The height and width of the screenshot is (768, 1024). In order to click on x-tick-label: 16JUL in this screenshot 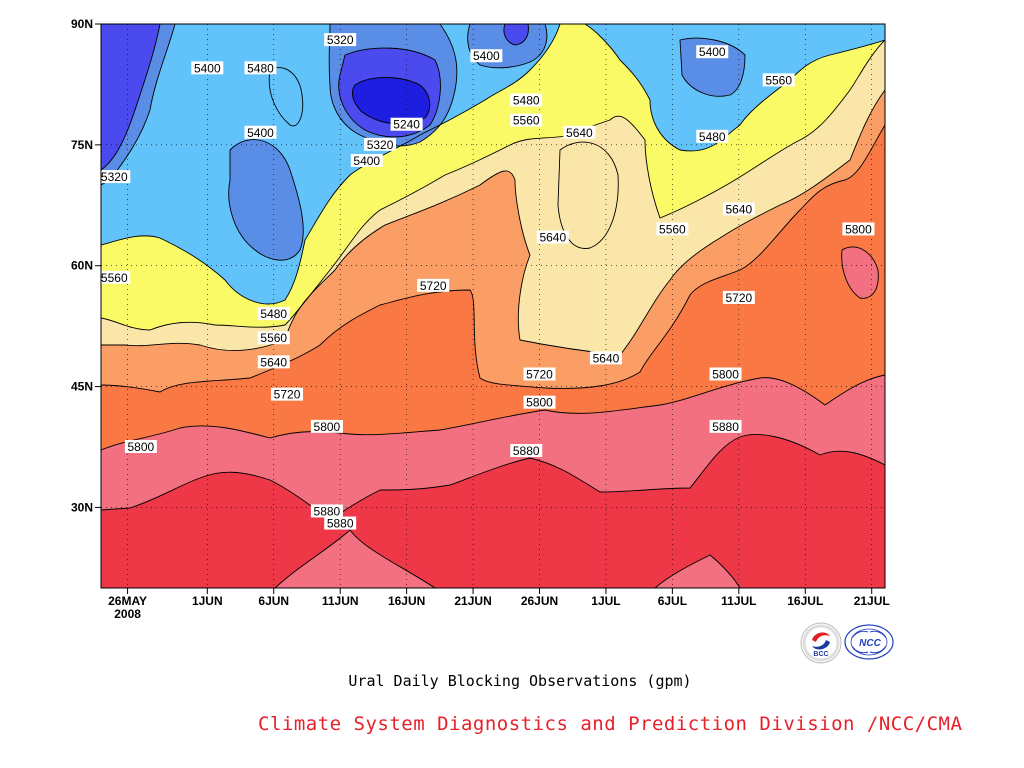, I will do `click(805, 601)`.